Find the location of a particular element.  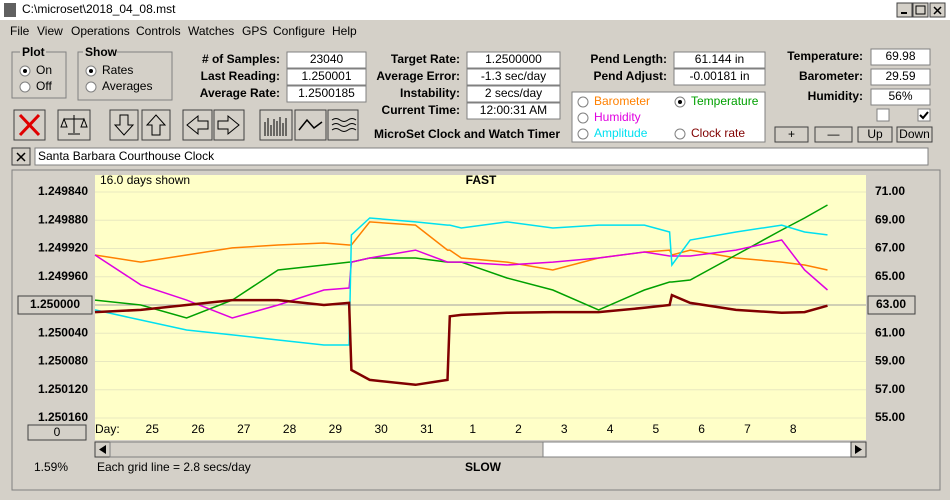

field-label: Humidity: is located at coordinates (835, 96).